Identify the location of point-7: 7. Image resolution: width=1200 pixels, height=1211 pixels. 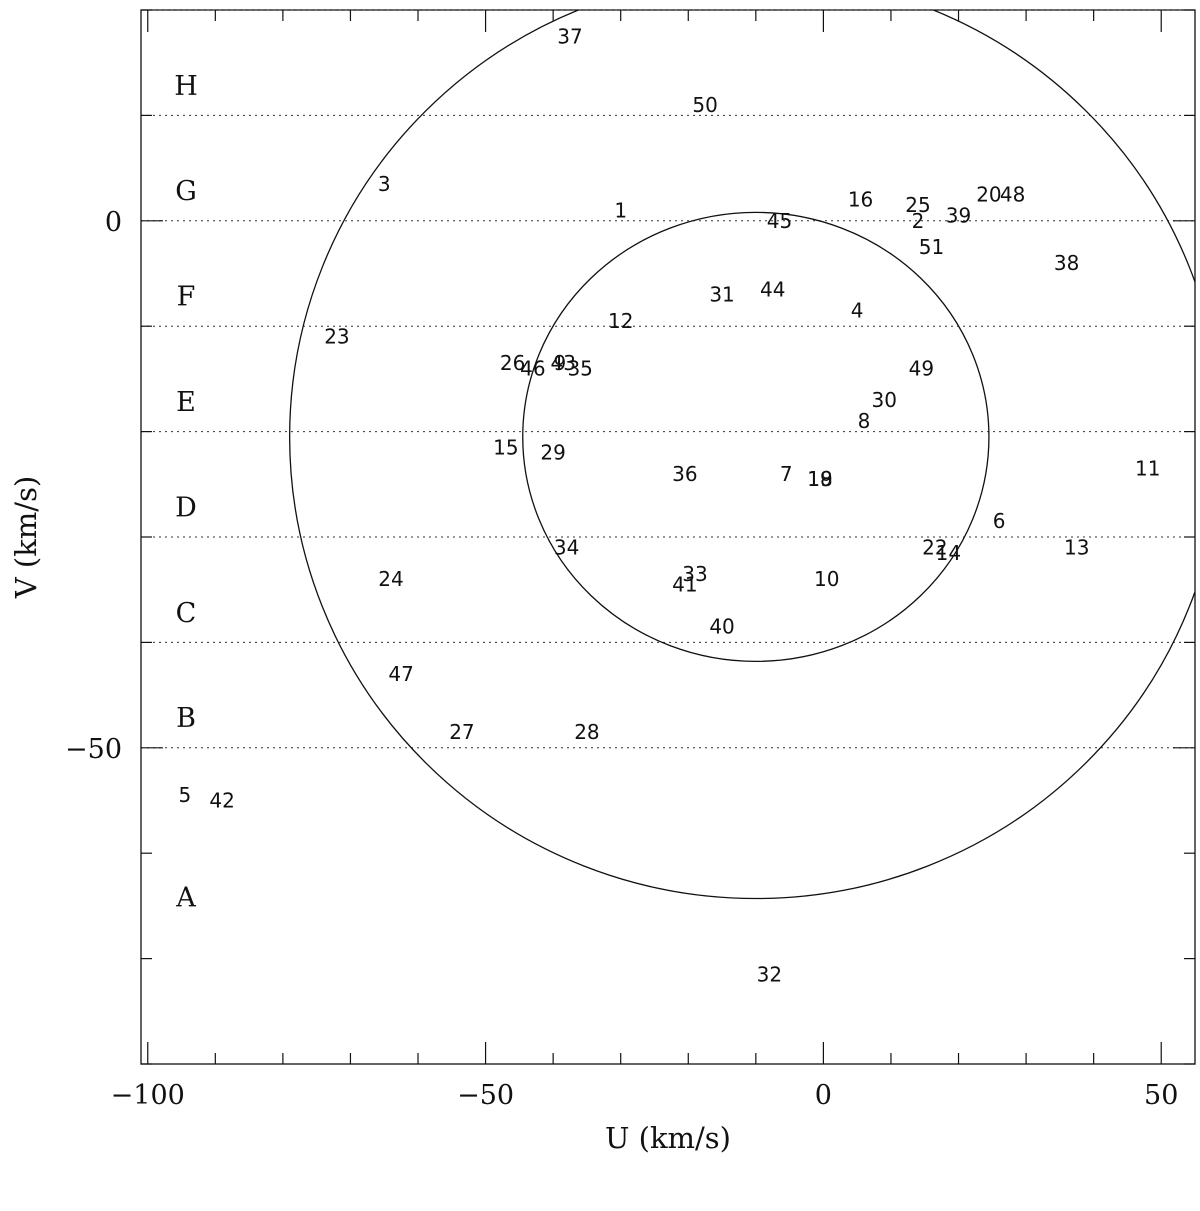
(786, 474).